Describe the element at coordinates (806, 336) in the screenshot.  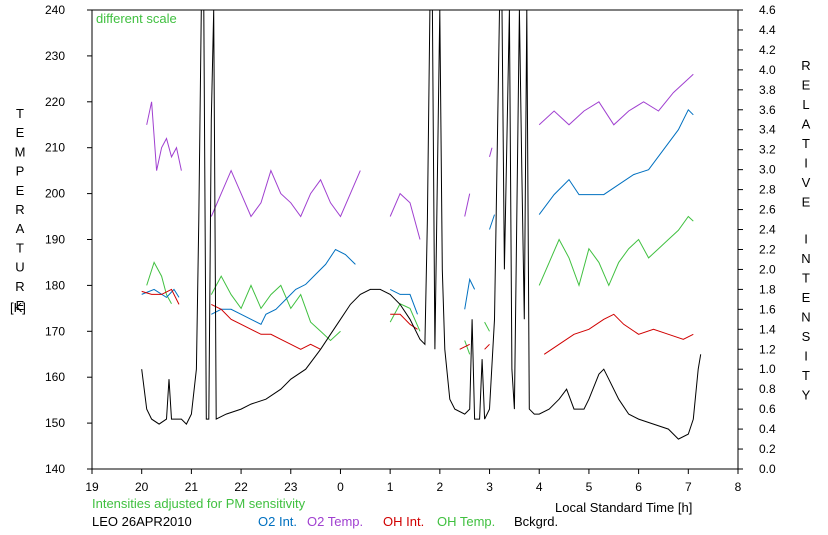
I see `y-right-label-letter: S` at that location.